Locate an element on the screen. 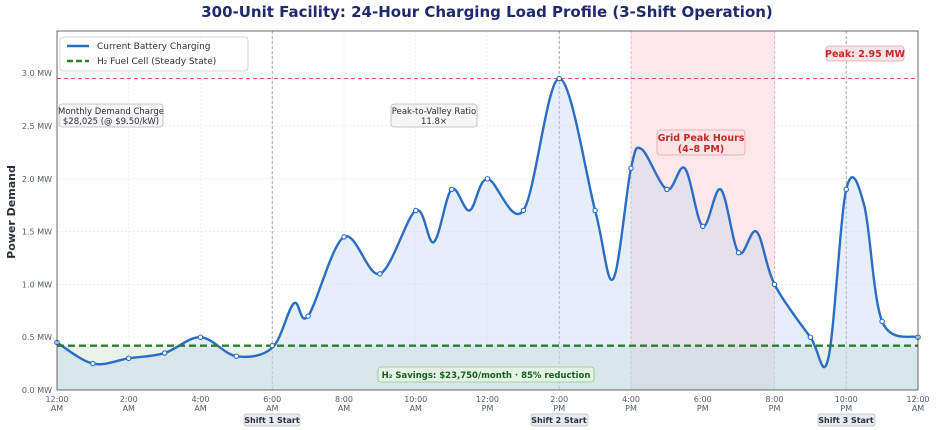  grid-peak-hours-title: Grid Peak Hours is located at coordinates (701, 138).